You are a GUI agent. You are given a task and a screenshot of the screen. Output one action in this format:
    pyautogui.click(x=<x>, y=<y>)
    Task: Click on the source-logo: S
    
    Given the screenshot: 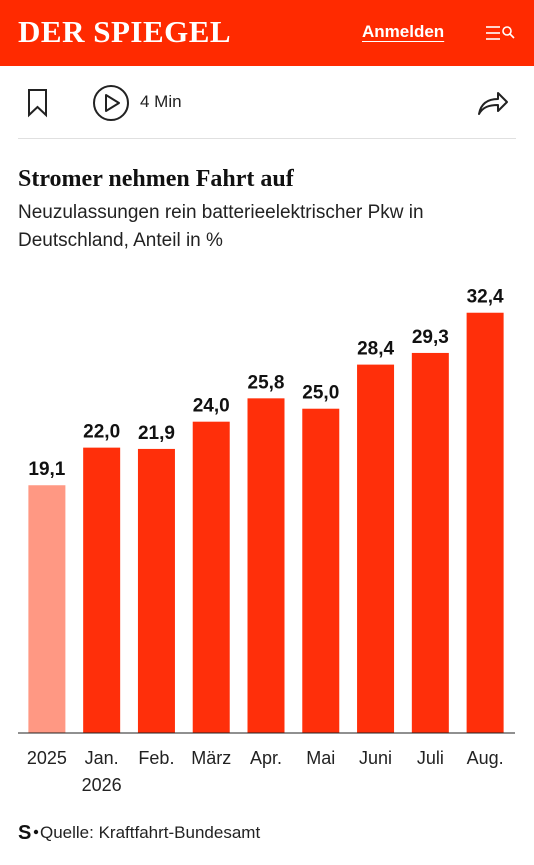 What is the action you would take?
    pyautogui.click(x=24, y=833)
    